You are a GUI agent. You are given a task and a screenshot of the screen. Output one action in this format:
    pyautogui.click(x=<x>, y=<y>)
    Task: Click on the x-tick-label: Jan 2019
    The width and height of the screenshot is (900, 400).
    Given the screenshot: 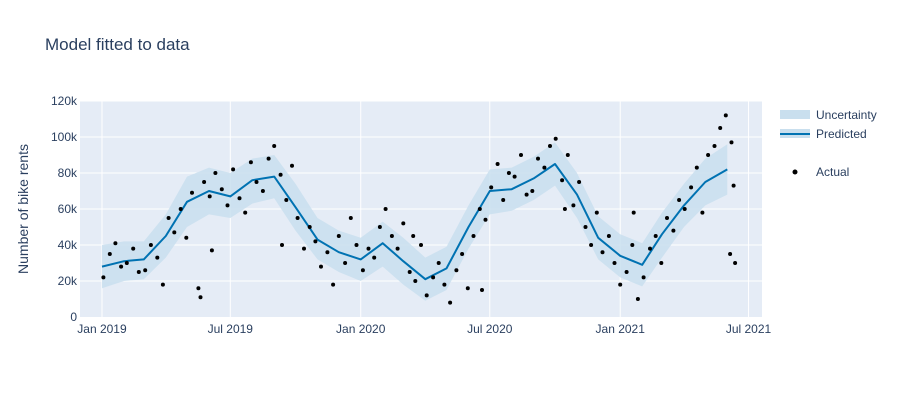 What is the action you would take?
    pyautogui.click(x=102, y=329)
    